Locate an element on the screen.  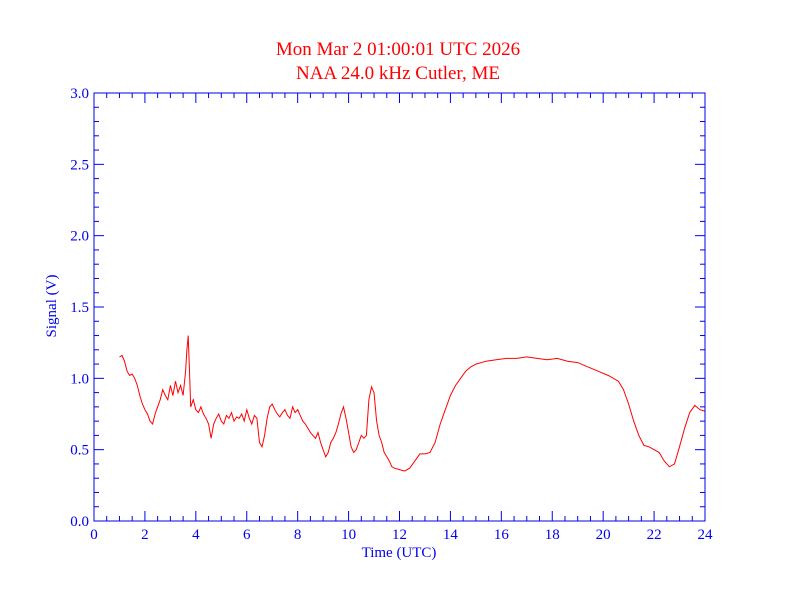
y-tick-label: 1.0 is located at coordinates (79, 379).